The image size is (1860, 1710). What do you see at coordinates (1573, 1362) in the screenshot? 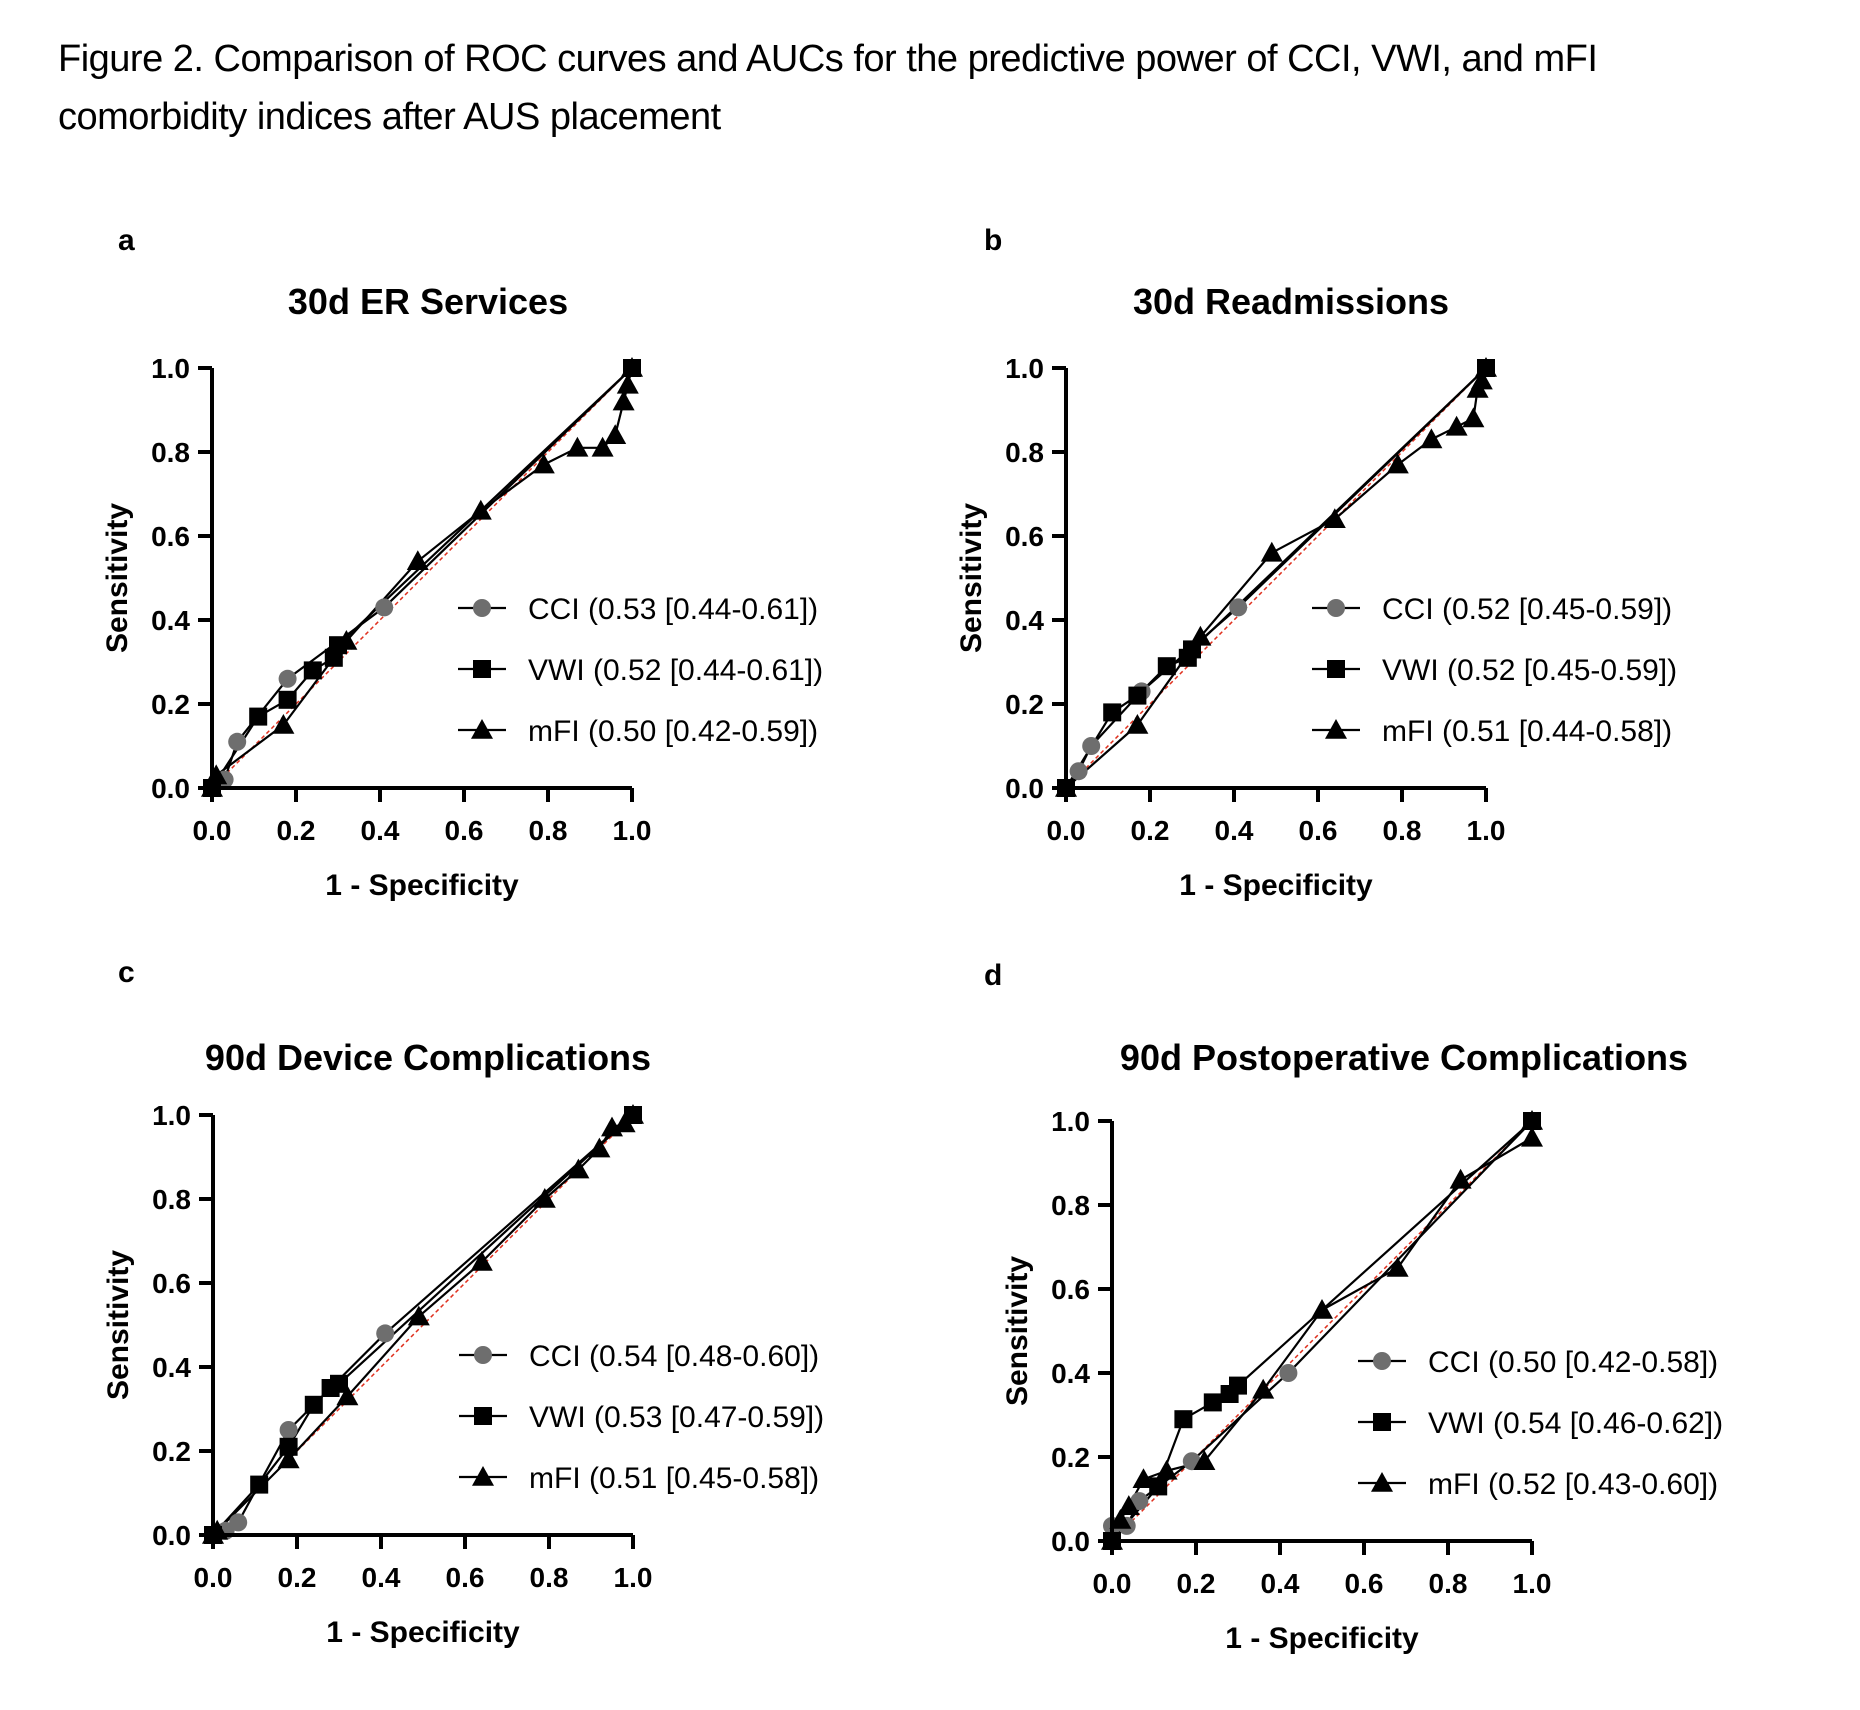
I see `legend-label: CCI (0.50 [0.42-0.58])` at bounding box center [1573, 1362].